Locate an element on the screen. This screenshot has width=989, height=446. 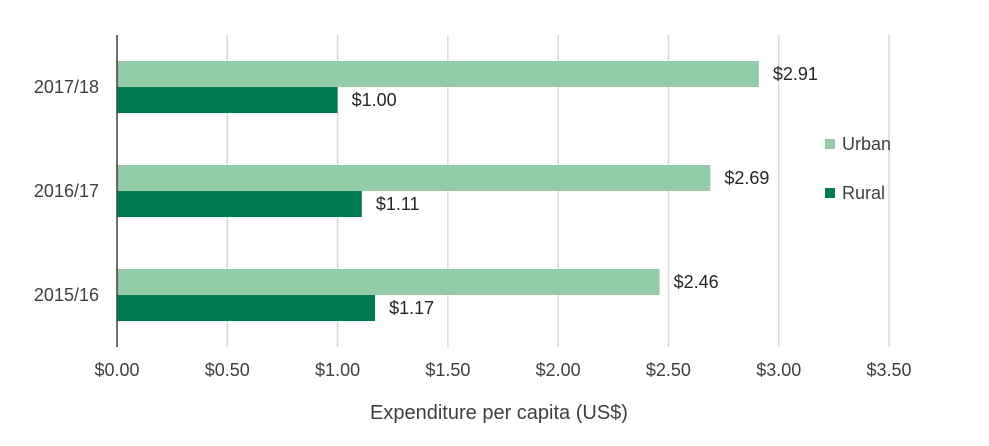
x-axis-title: Expenditure per capita (US$) is located at coordinates (499, 413).